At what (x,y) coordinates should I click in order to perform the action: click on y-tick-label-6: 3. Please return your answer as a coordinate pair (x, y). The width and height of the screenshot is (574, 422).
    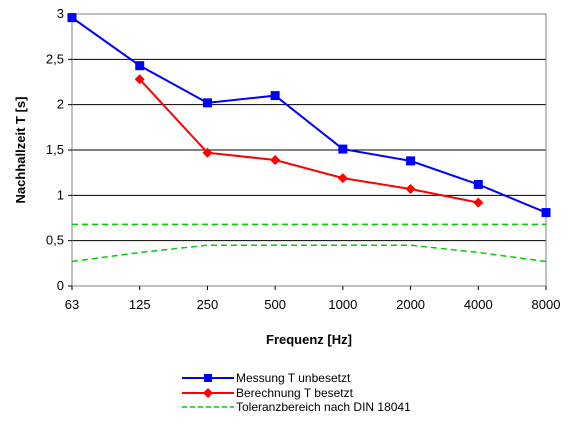
    Looking at the image, I should click on (60, 13).